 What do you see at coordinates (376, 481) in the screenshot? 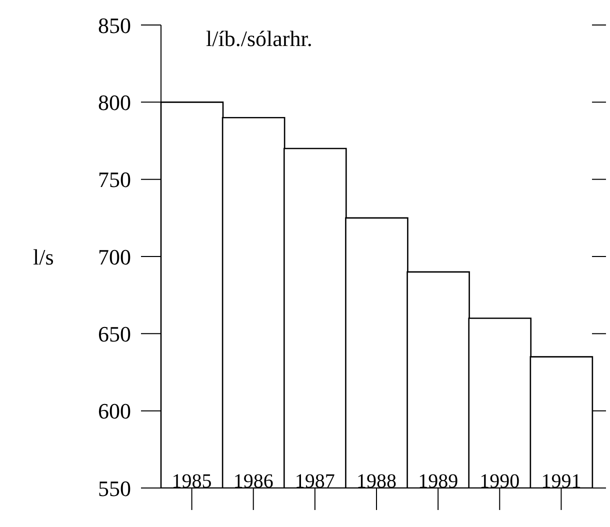
I see `x-tick-label: 1988` at bounding box center [376, 481].